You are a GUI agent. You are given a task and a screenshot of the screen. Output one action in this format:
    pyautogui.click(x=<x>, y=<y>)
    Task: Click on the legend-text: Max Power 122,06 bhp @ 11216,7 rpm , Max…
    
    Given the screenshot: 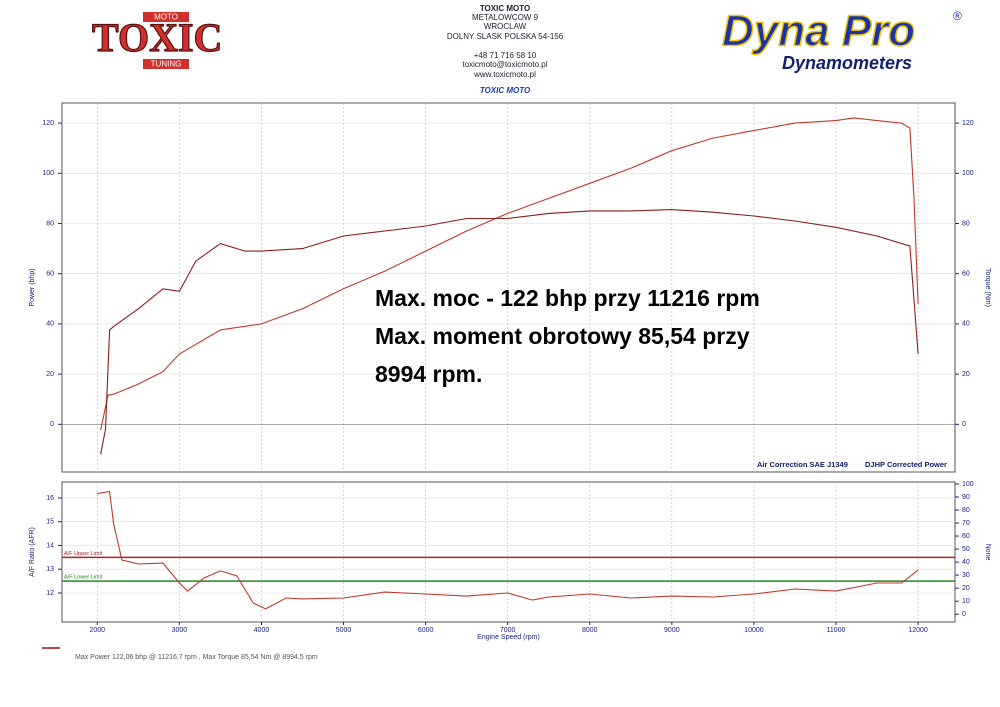 What is the action you would take?
    pyautogui.click(x=196, y=657)
    